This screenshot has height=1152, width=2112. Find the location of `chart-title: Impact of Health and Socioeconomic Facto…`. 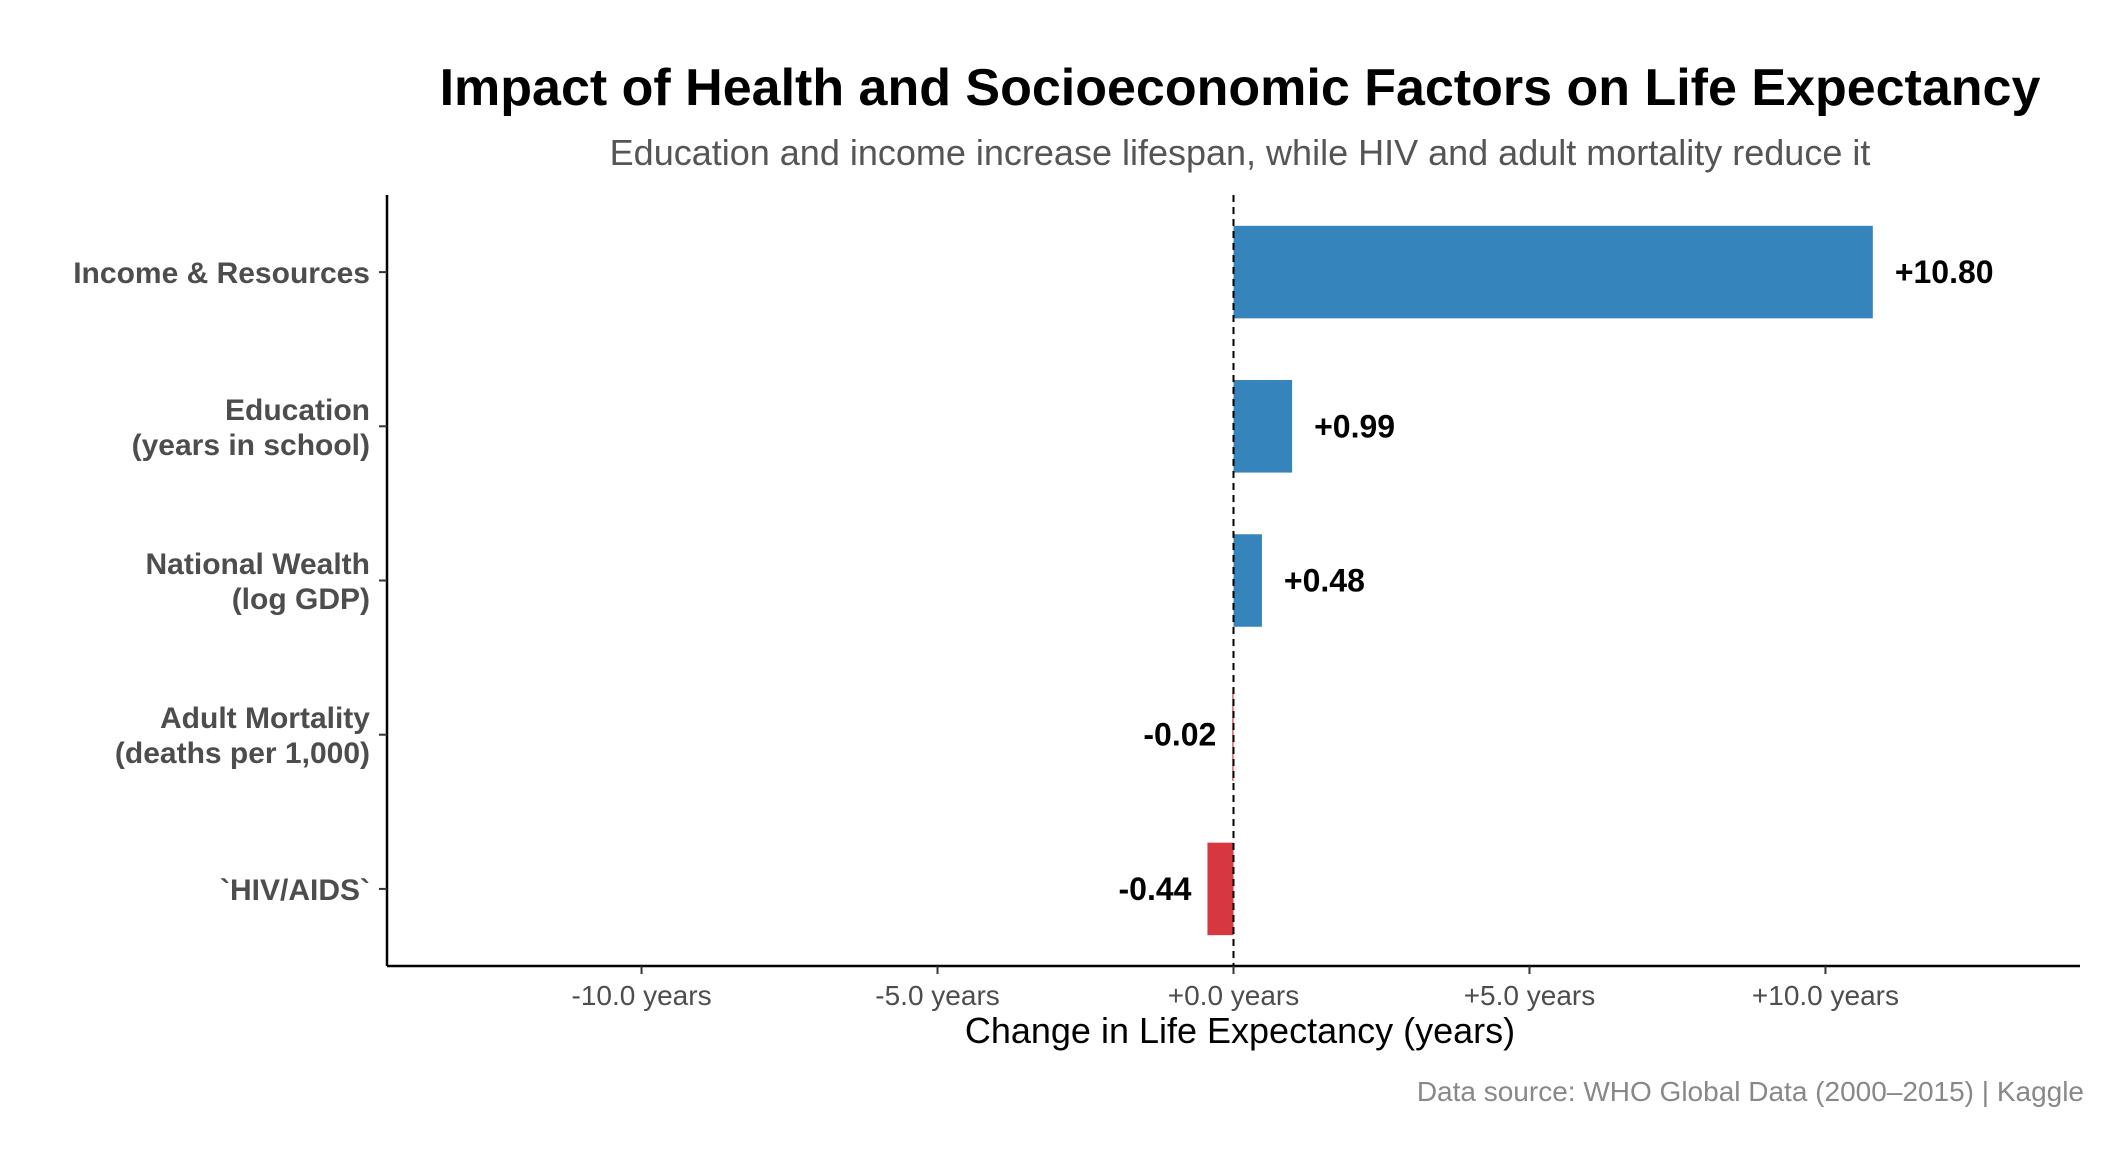

chart-title: Impact of Health and Socioeconomic Facto… is located at coordinates (1240, 88).